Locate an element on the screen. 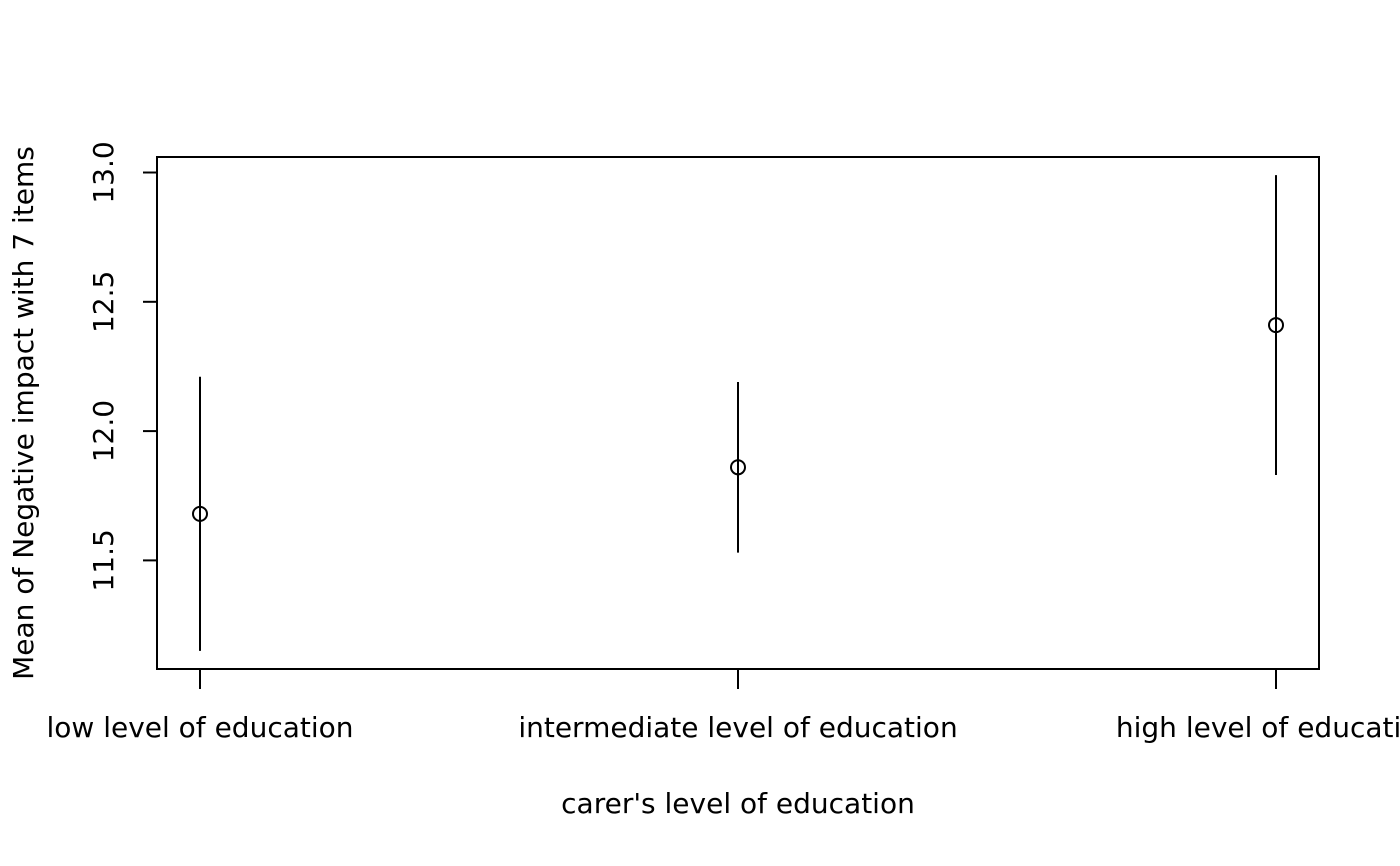 The image size is (1400, 866). x-tick-label: intermediate level of education is located at coordinates (737, 727).